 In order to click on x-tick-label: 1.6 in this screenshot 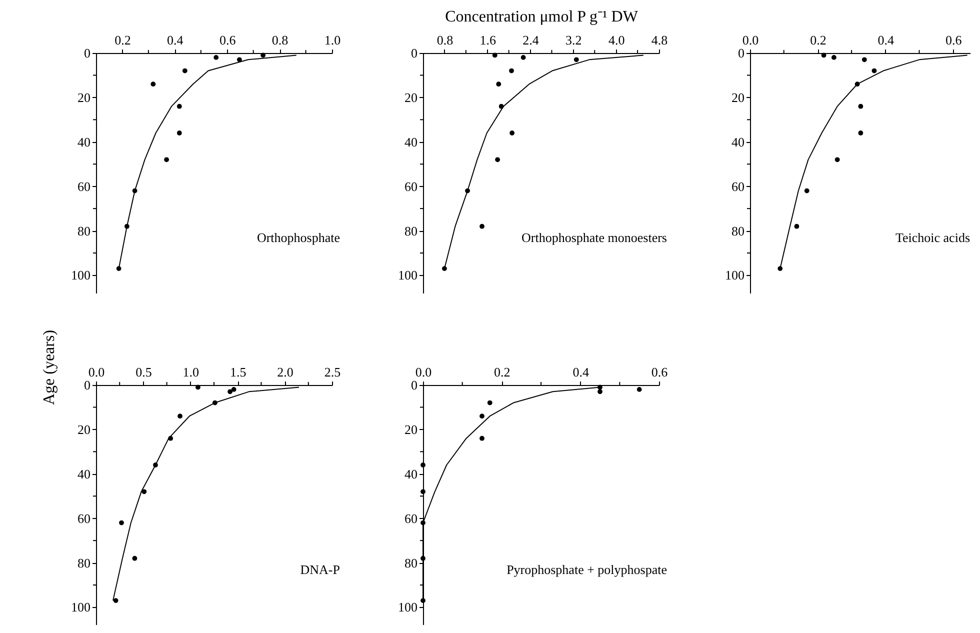, I will do `click(488, 40)`.